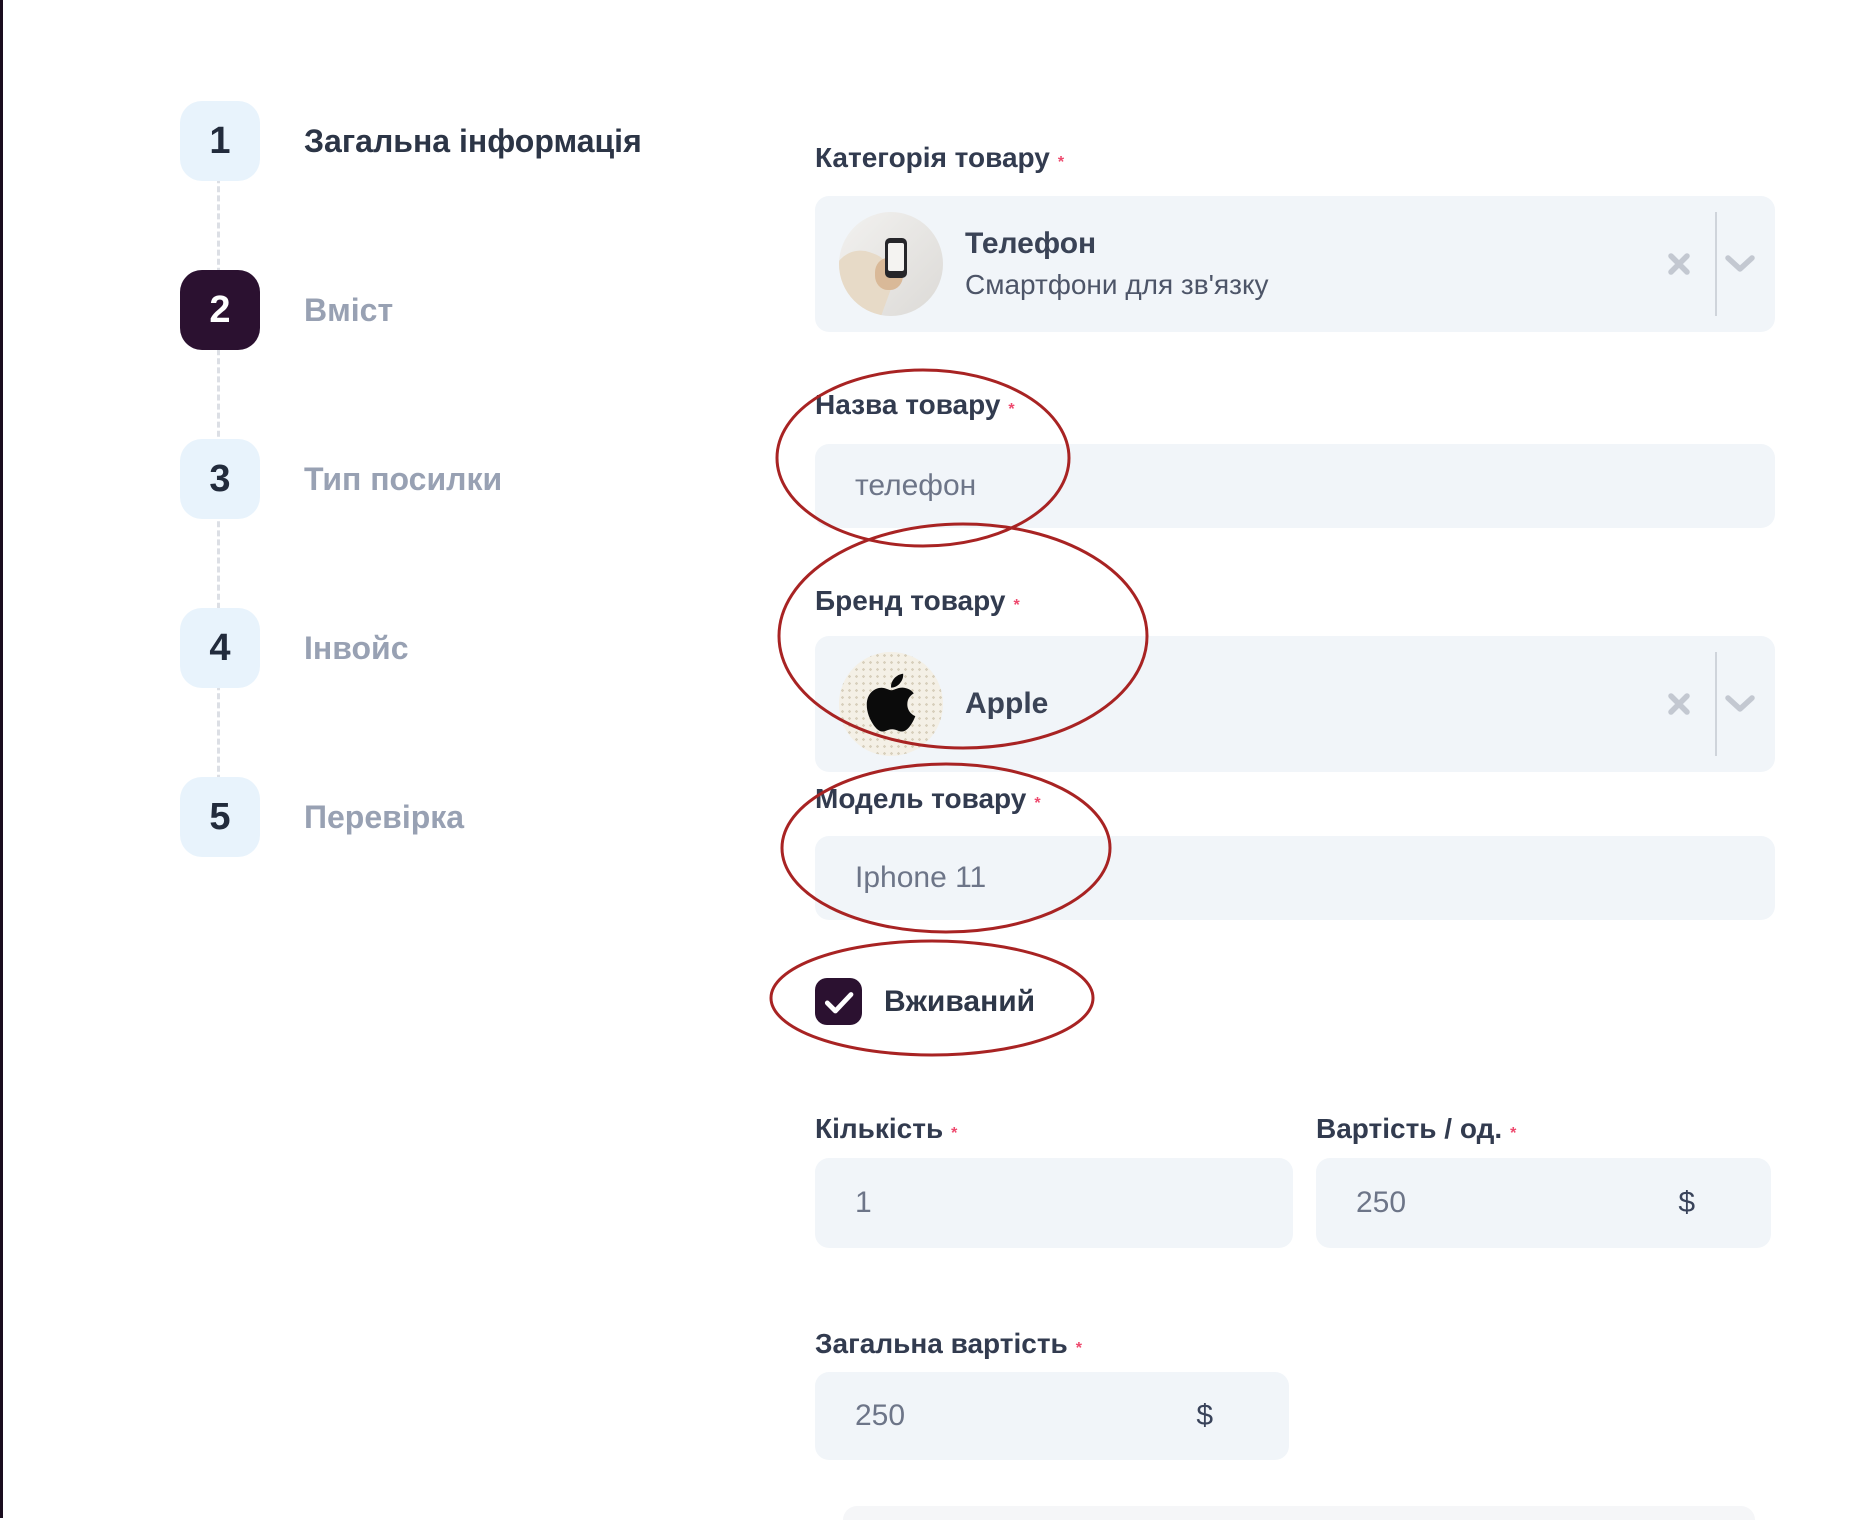 The height and width of the screenshot is (1520, 1852). What do you see at coordinates (384, 816) in the screenshot?
I see `step-label: Перевірка` at bounding box center [384, 816].